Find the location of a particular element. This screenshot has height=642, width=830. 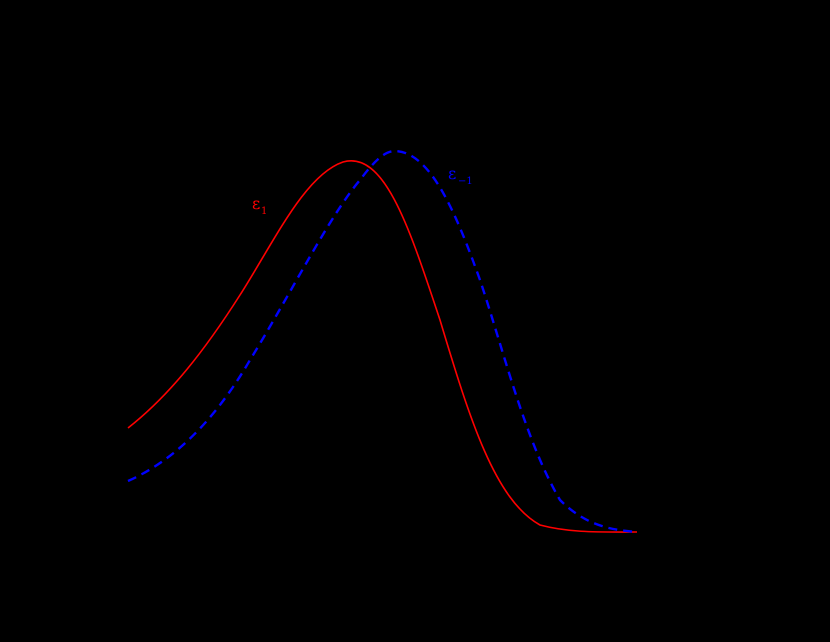

label-epsilon-minus-1: ε −1 is located at coordinates (460, 175).